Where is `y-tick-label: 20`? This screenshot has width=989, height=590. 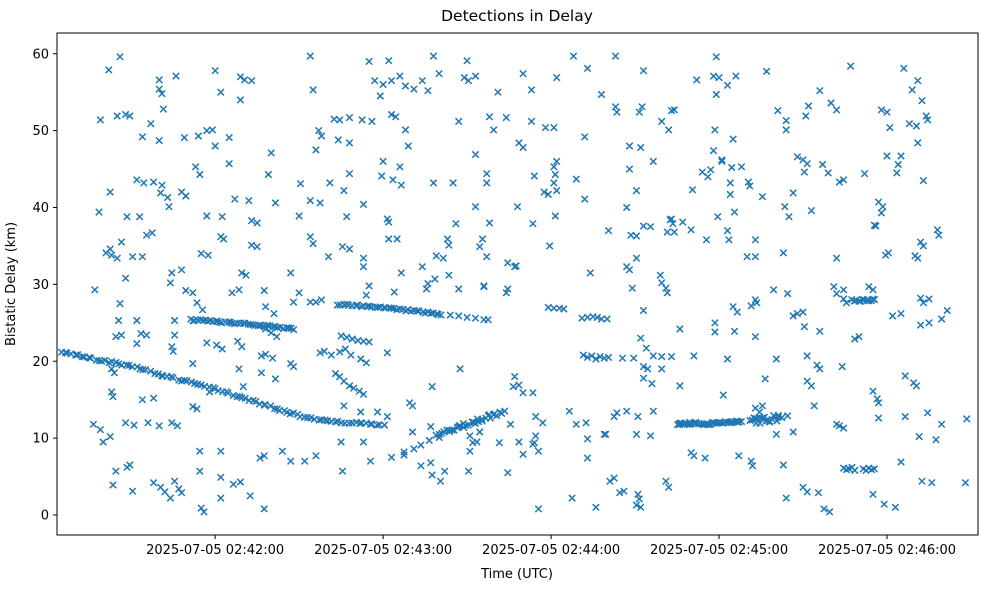 y-tick-label: 20 is located at coordinates (40, 362).